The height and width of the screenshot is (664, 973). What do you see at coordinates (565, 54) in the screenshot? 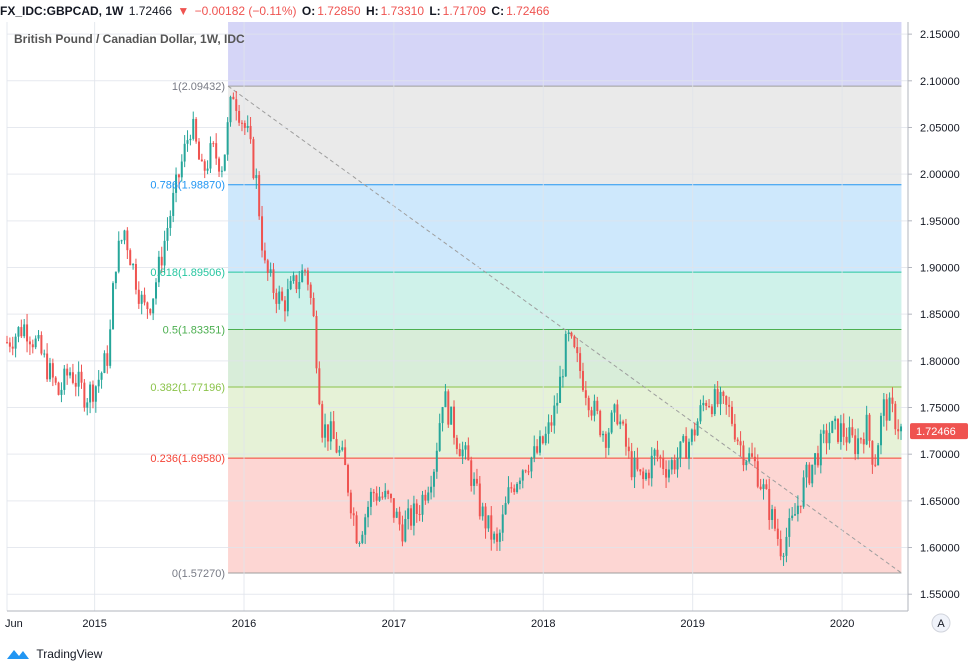
I see `fib-band-extension` at bounding box center [565, 54].